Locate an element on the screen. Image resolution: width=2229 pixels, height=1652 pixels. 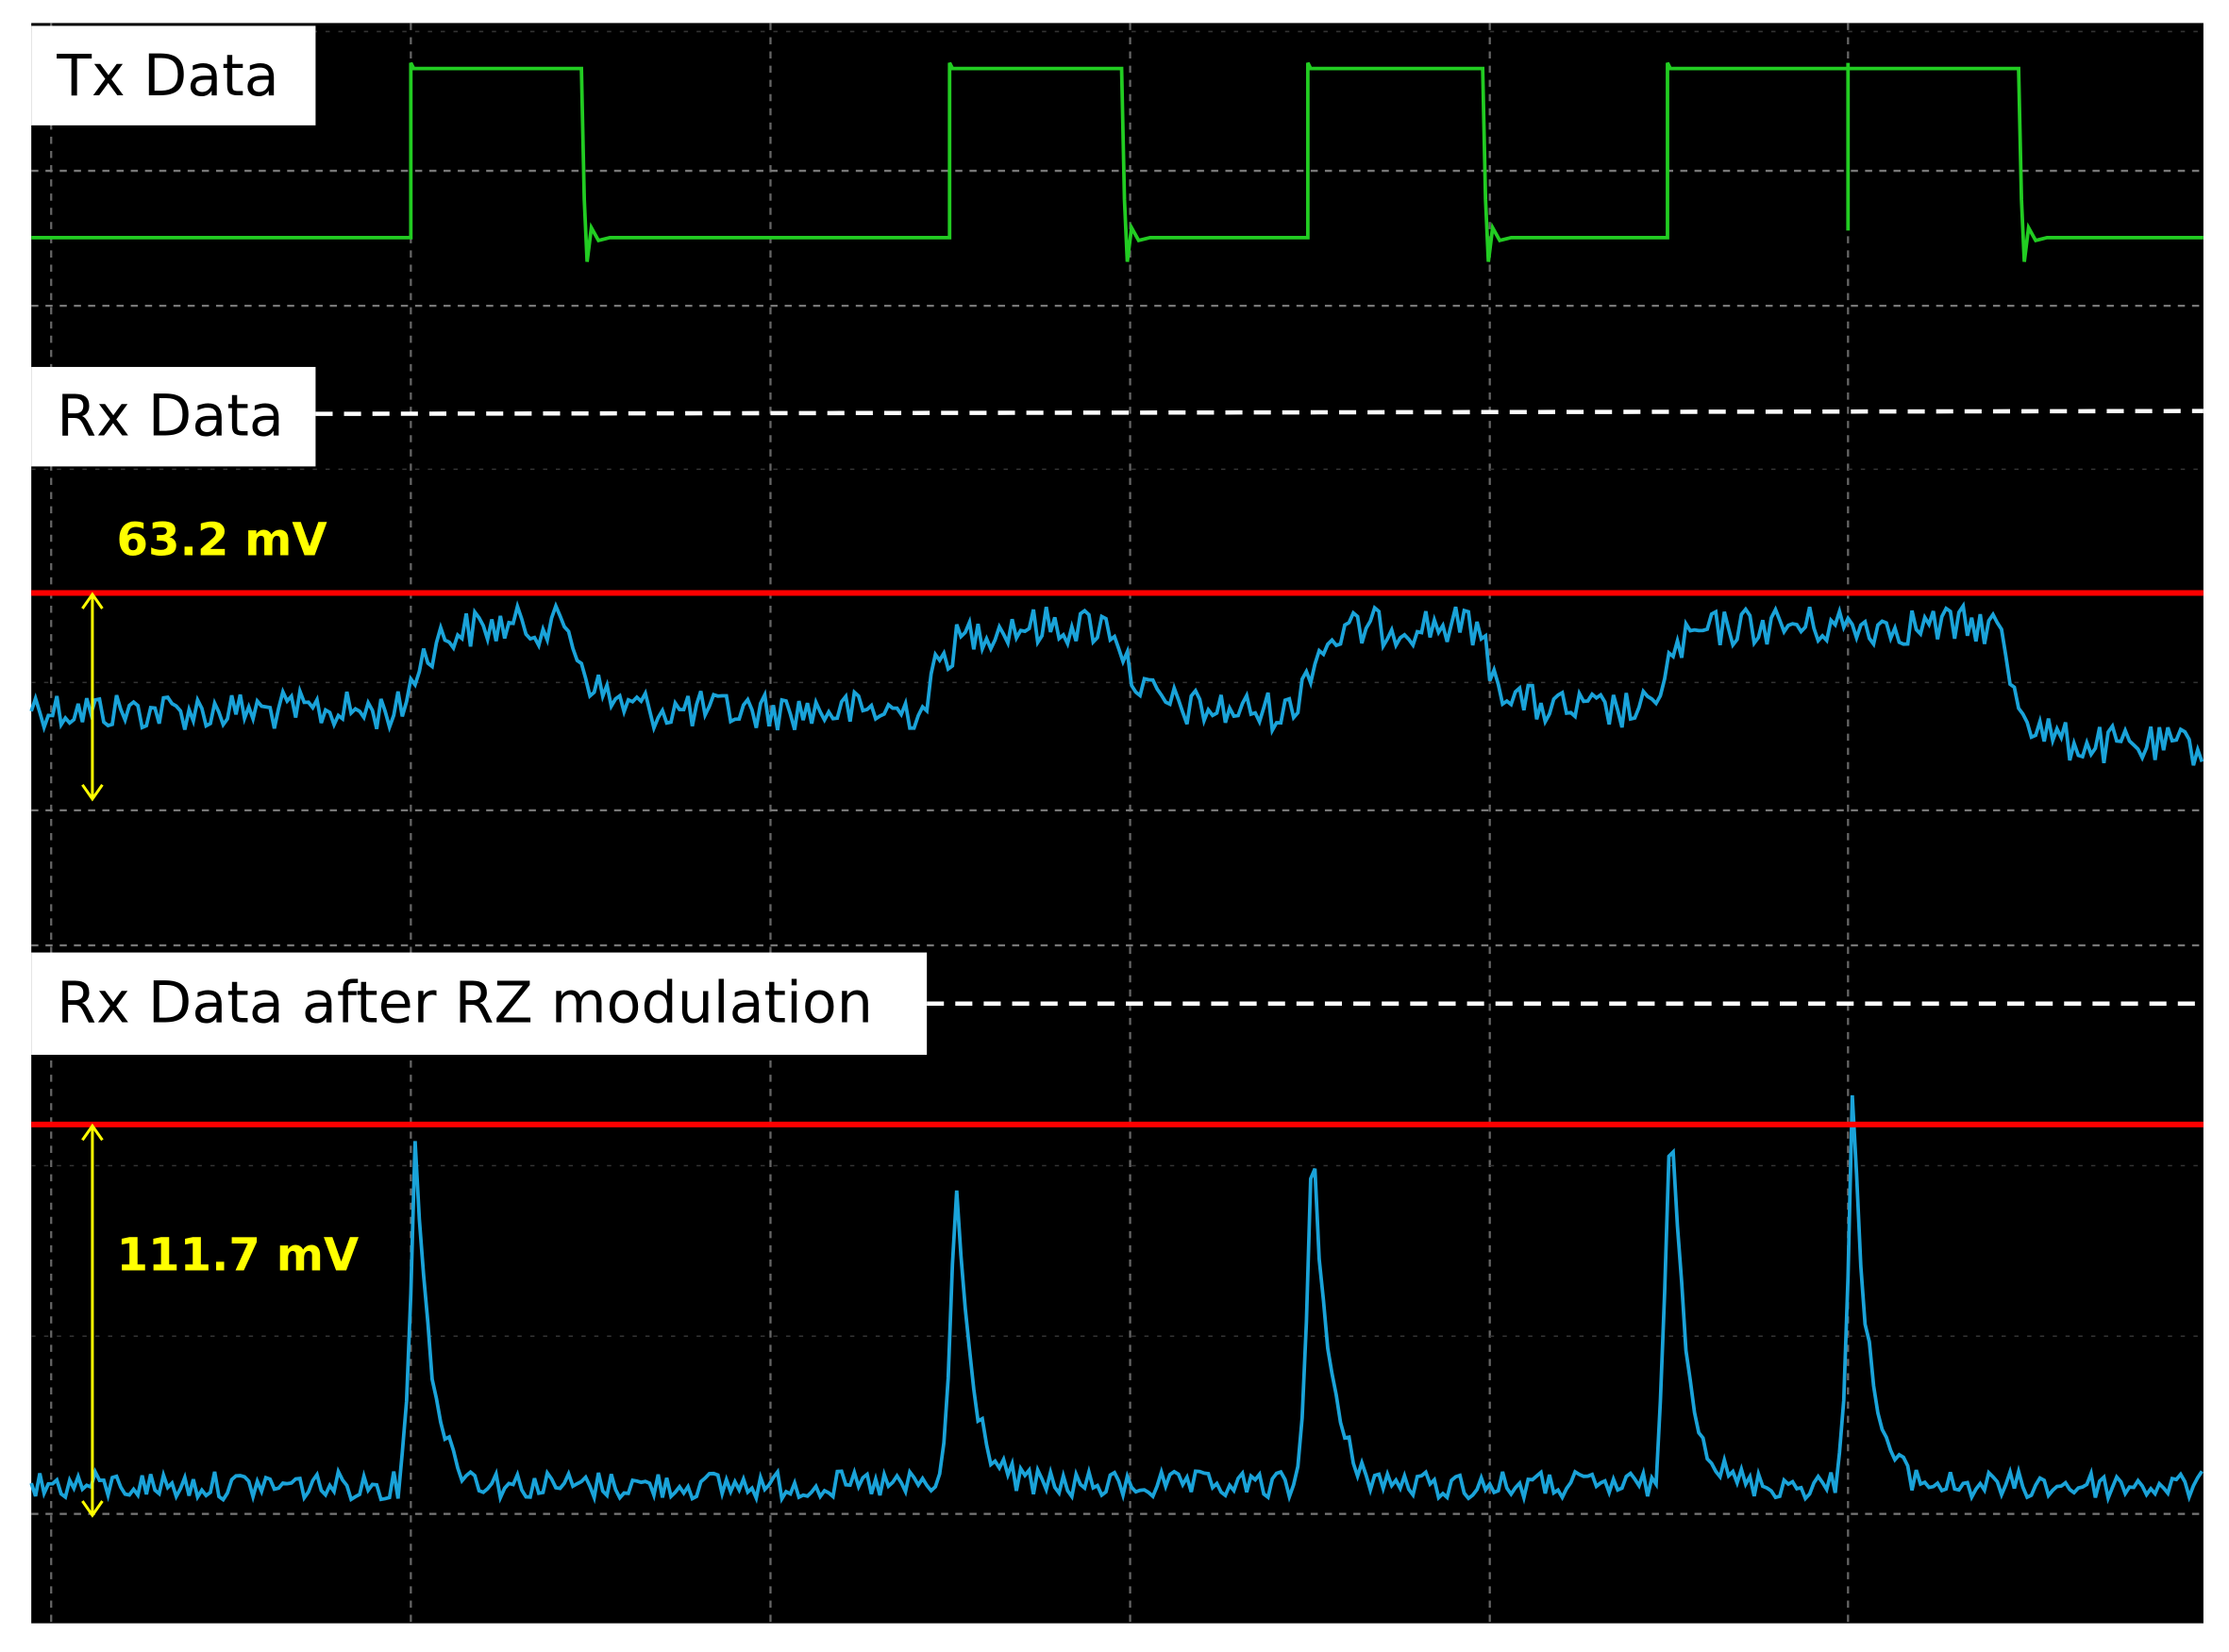
amplitude-label: 111.7 mV is located at coordinates (238, 1254).